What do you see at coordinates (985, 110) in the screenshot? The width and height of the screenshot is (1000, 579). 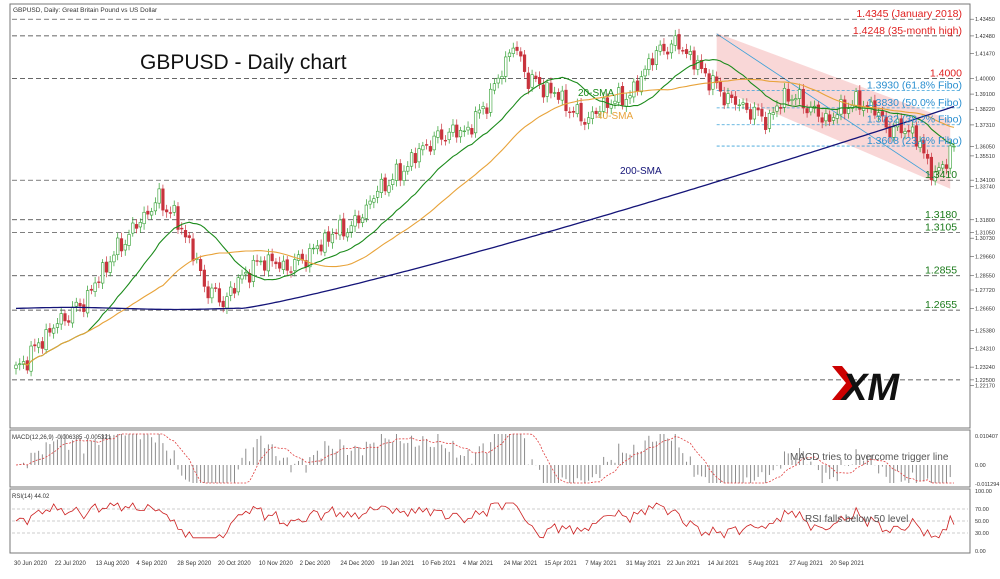 I see `y-tick-label: 1.38220` at bounding box center [985, 110].